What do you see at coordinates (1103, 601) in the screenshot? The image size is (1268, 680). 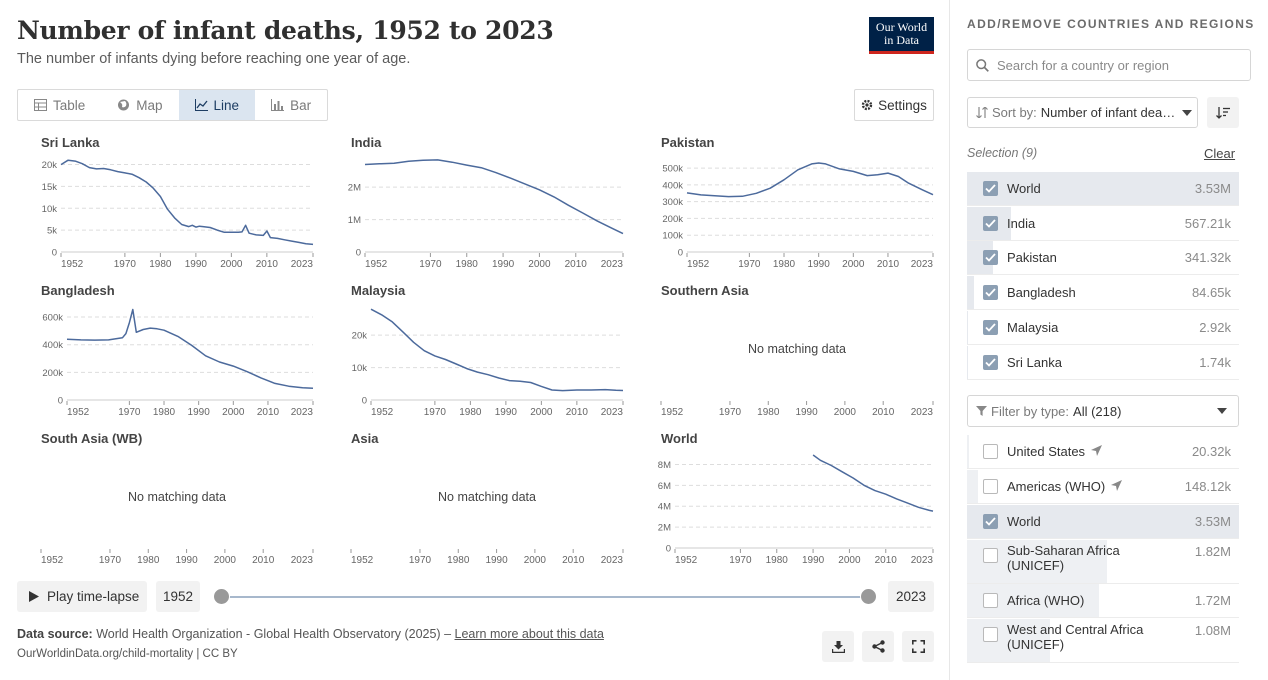 I see `entity-row: Africa (WHO) 1.72M` at bounding box center [1103, 601].